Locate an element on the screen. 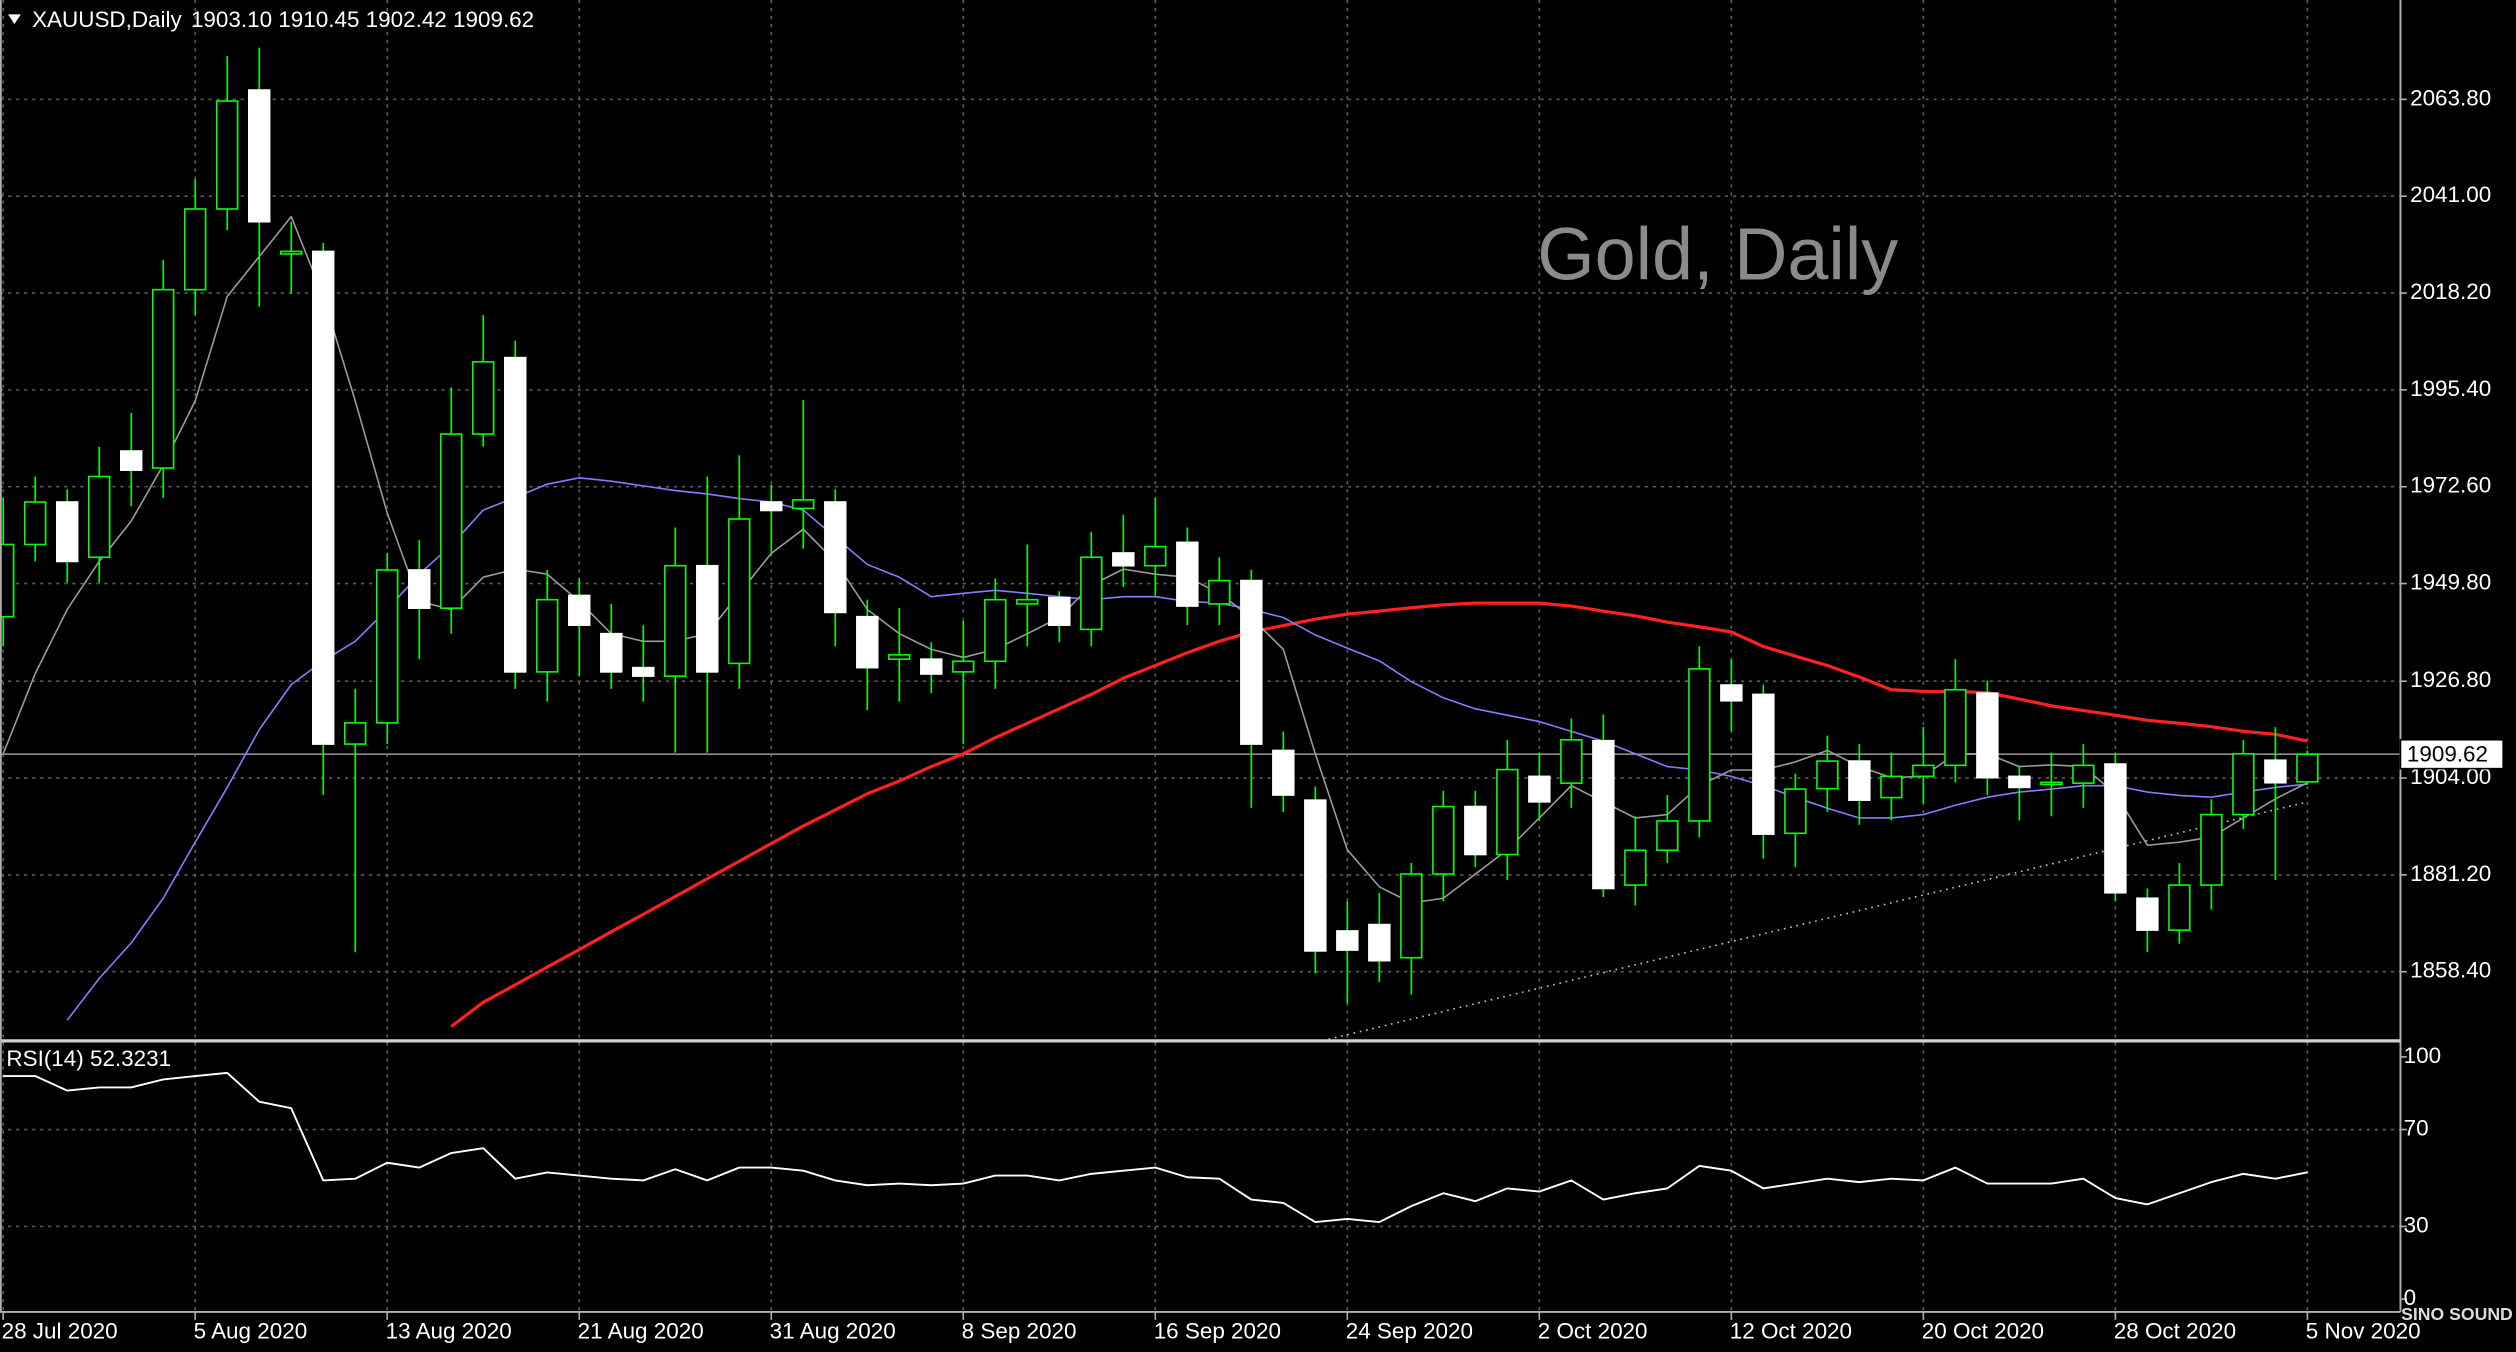 This screenshot has width=2516, height=1352. x-tick-label: 13 Aug 2020 is located at coordinates (449, 1331).